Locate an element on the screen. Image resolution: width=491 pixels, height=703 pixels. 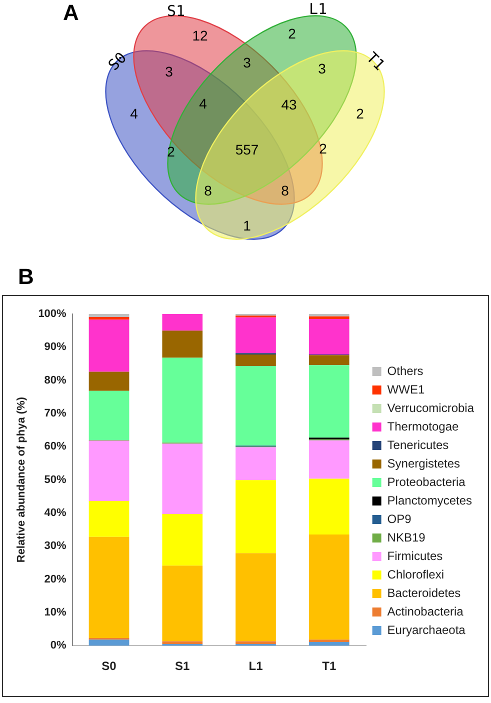
legend-label: Proteobacteria is located at coordinates (426, 481).